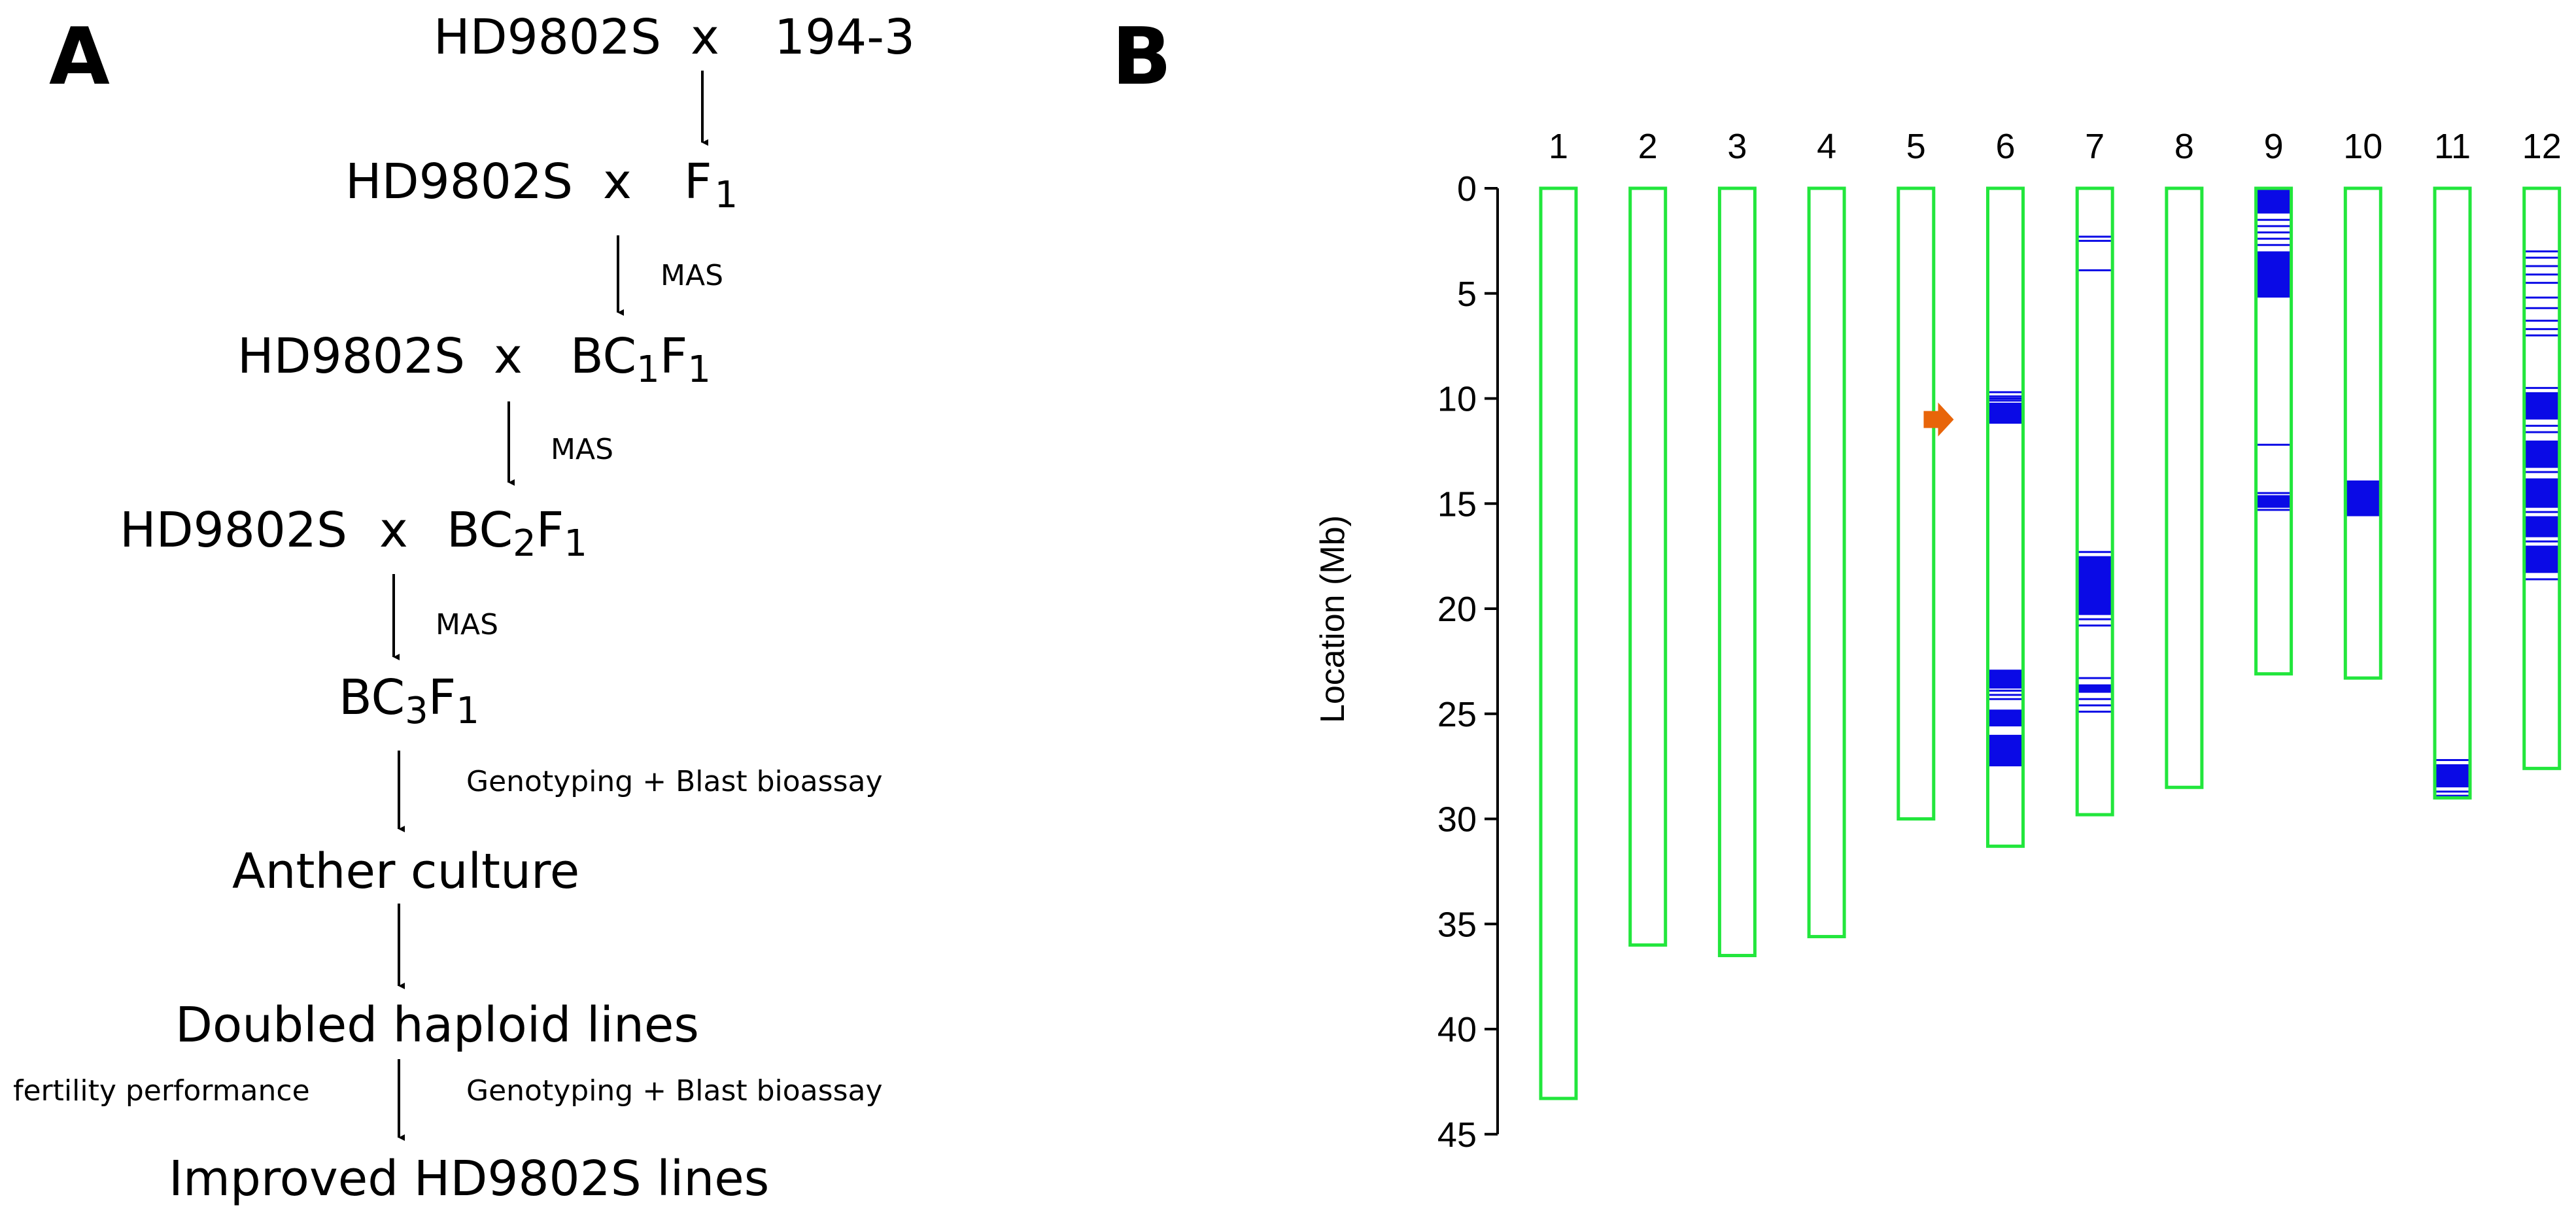 This screenshot has width=2576, height=1220. I want to click on mas-label-2: MAS, so click(582, 449).